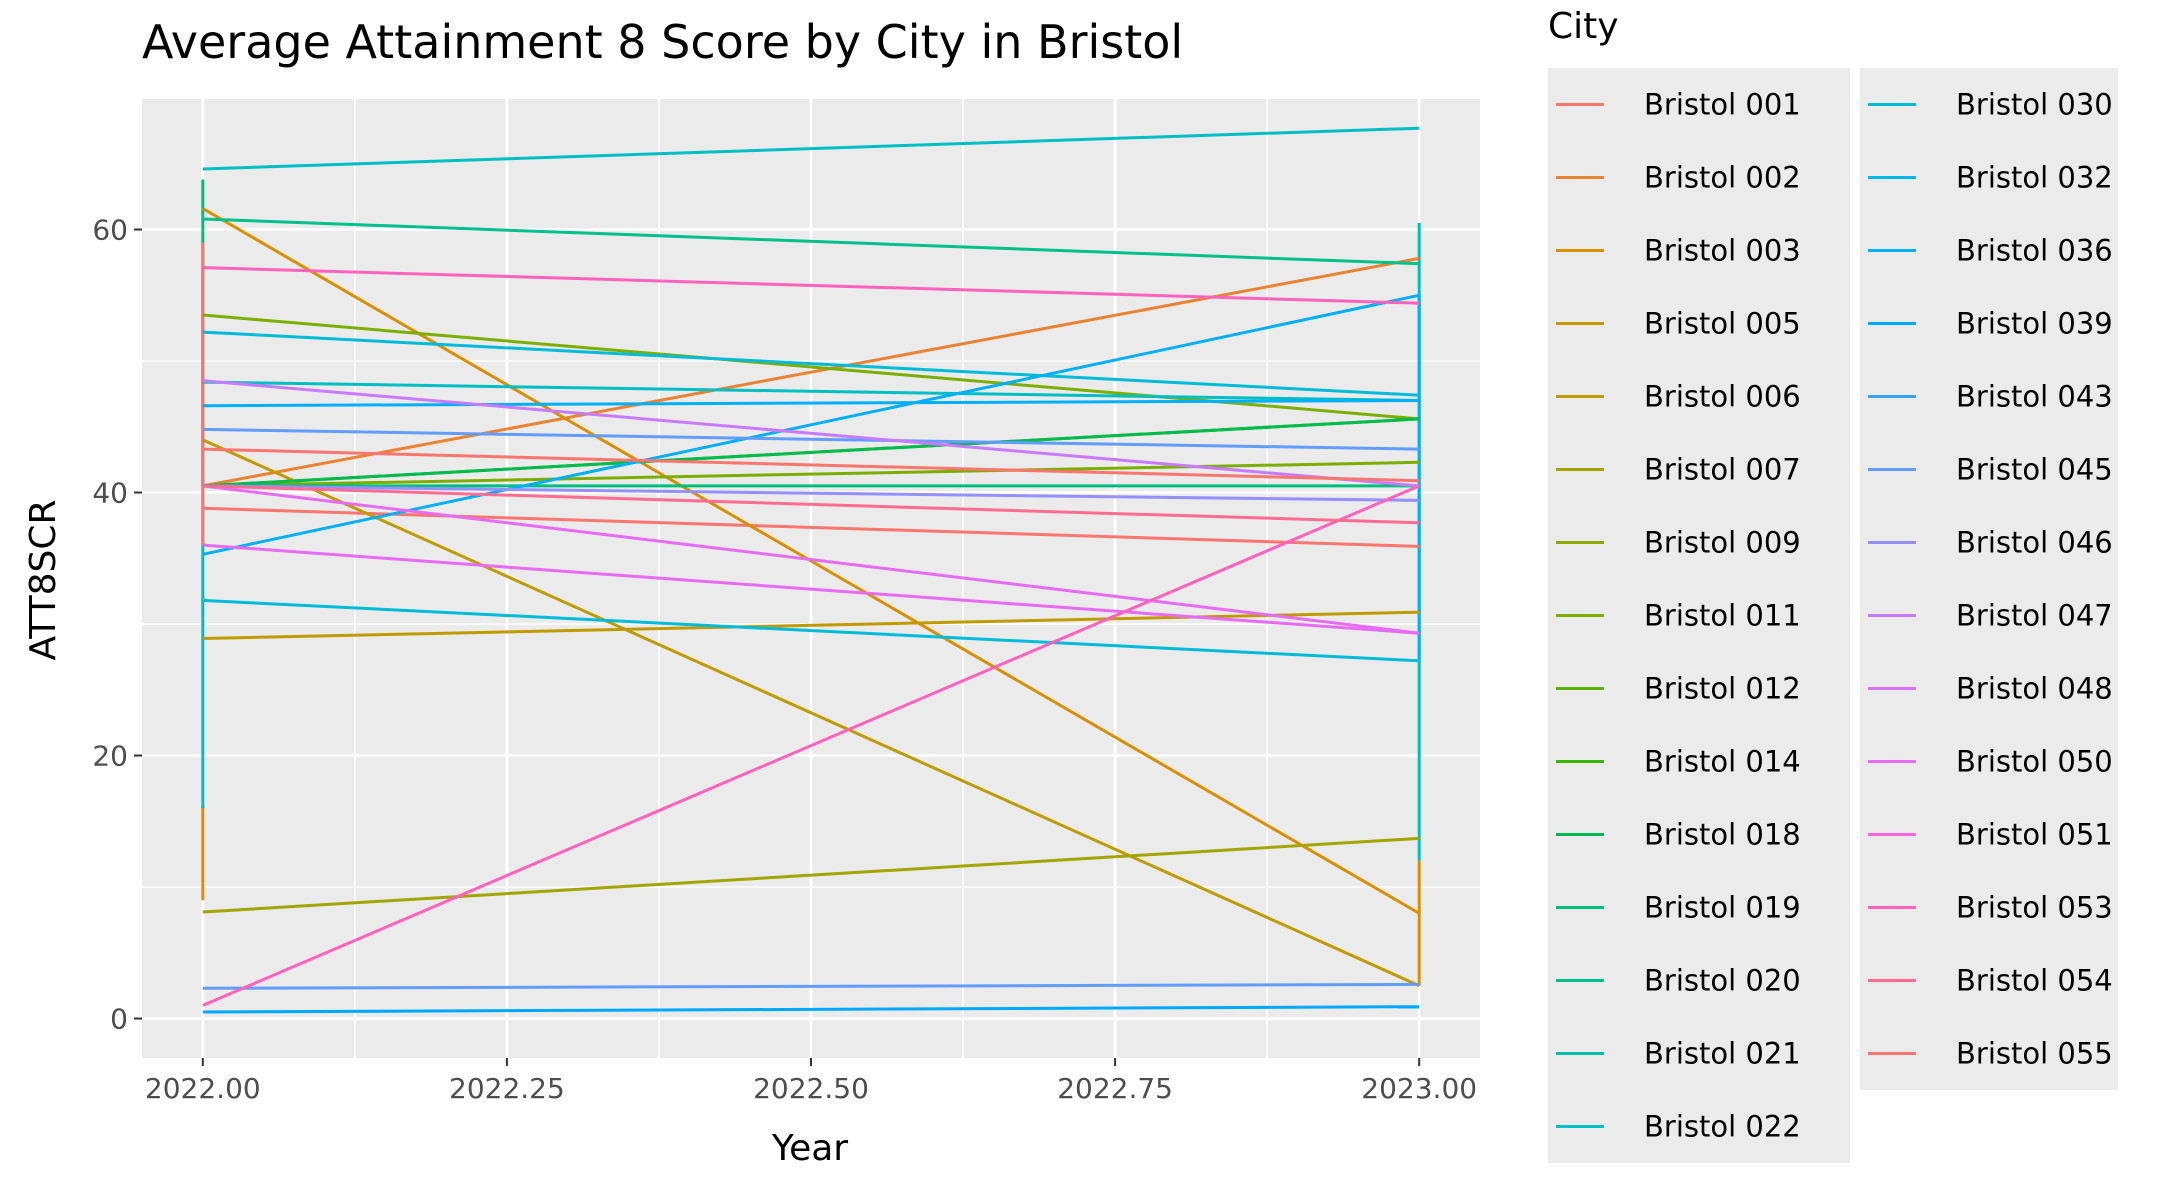  I want to click on legend-label: Bristol 045, so click(2034, 470).